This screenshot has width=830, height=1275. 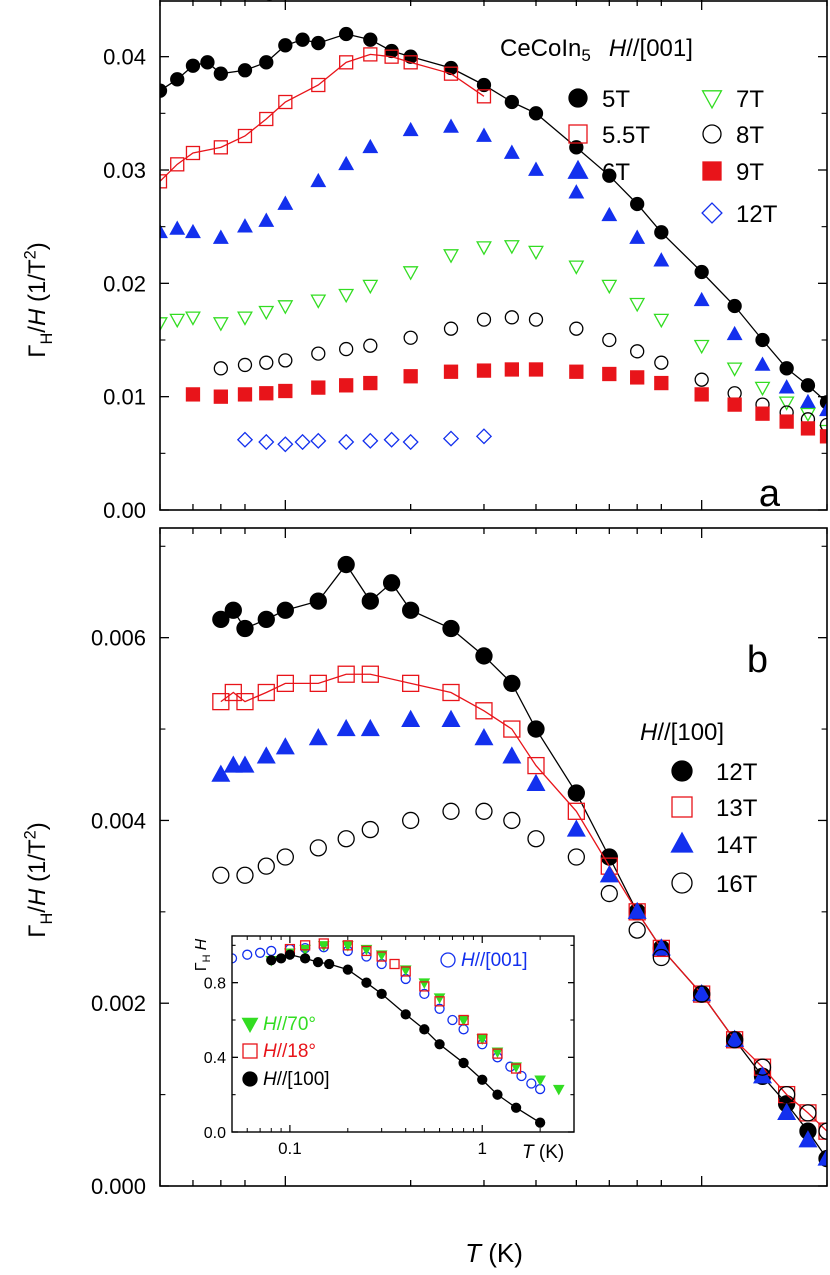 I want to click on y-tick-label: 0.002, so click(x=118, y=1003).